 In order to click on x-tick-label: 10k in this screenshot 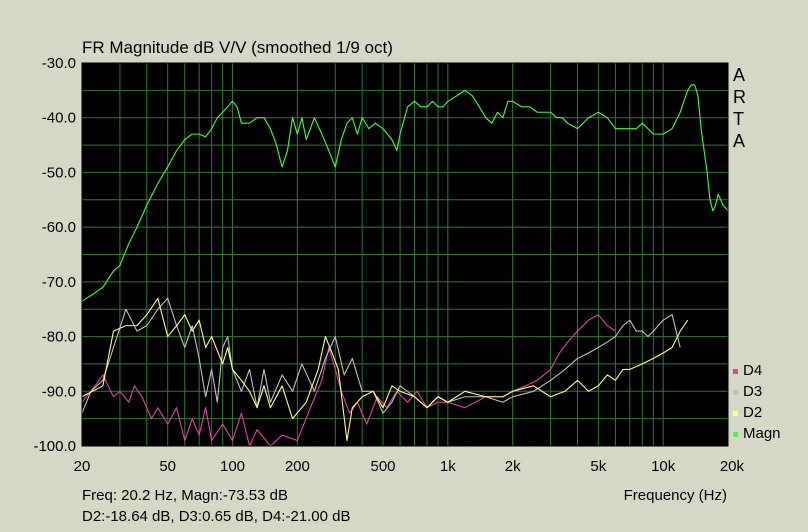, I will do `click(663, 466)`.